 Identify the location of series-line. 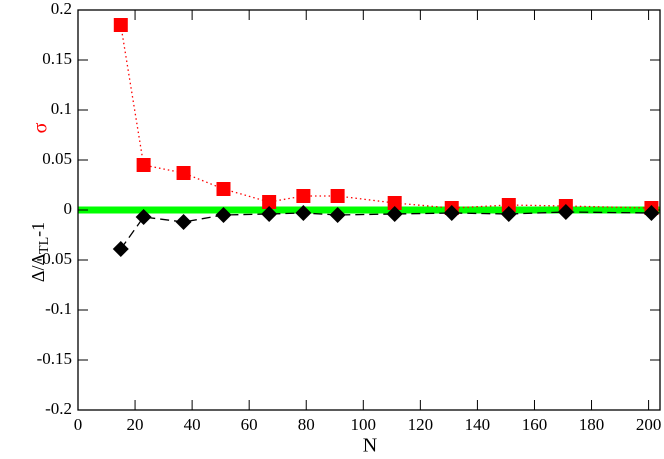
(386, 230).